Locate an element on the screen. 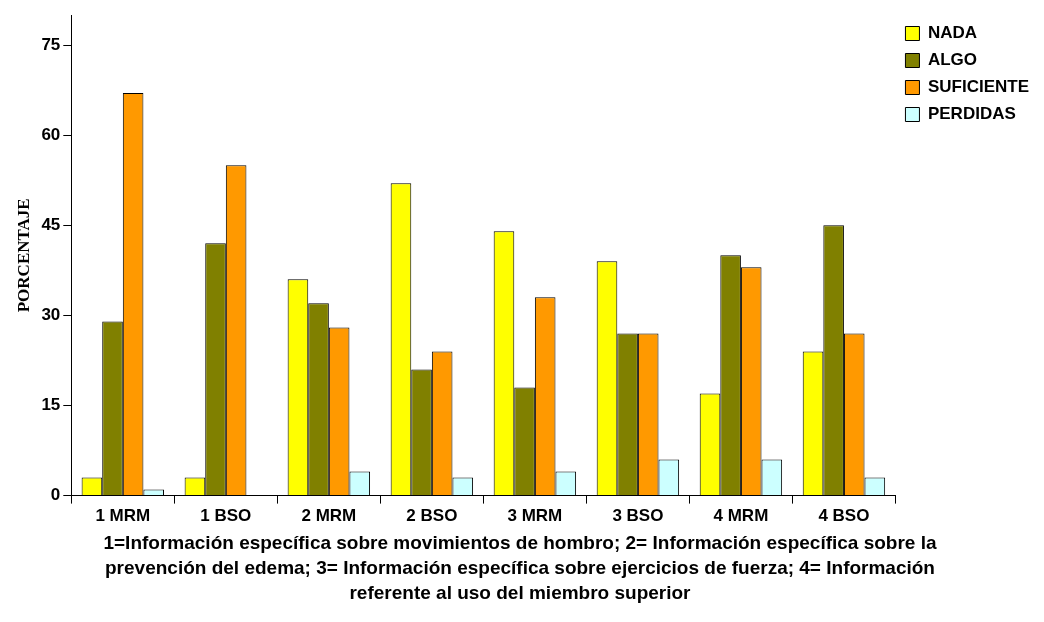 This screenshot has height=622, width=1044. legend-label: ALGO is located at coordinates (952, 60).